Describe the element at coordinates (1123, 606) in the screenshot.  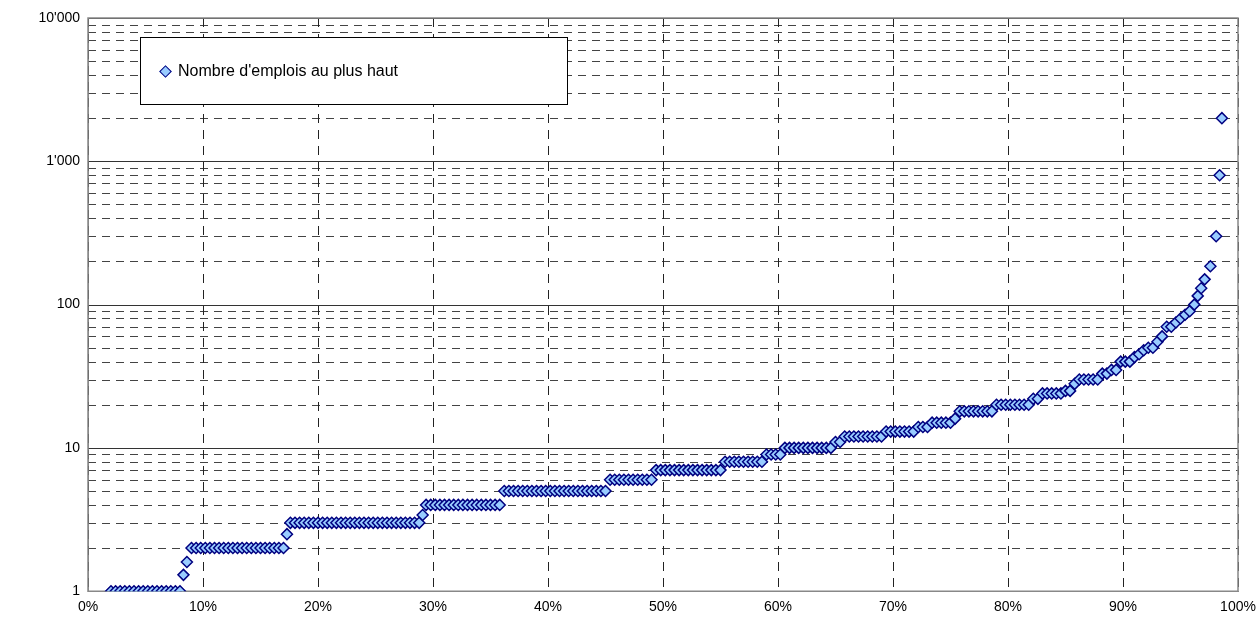
I see `x-tick-label: 90%` at that location.